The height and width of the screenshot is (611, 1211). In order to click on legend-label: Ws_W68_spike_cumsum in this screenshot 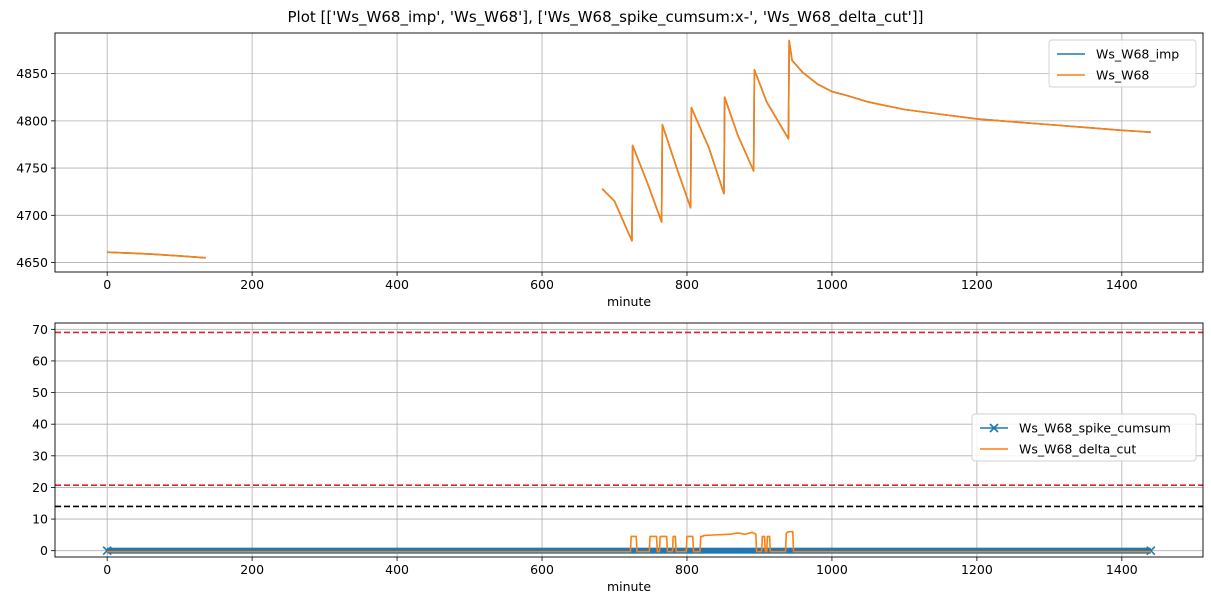, I will do `click(1095, 428)`.